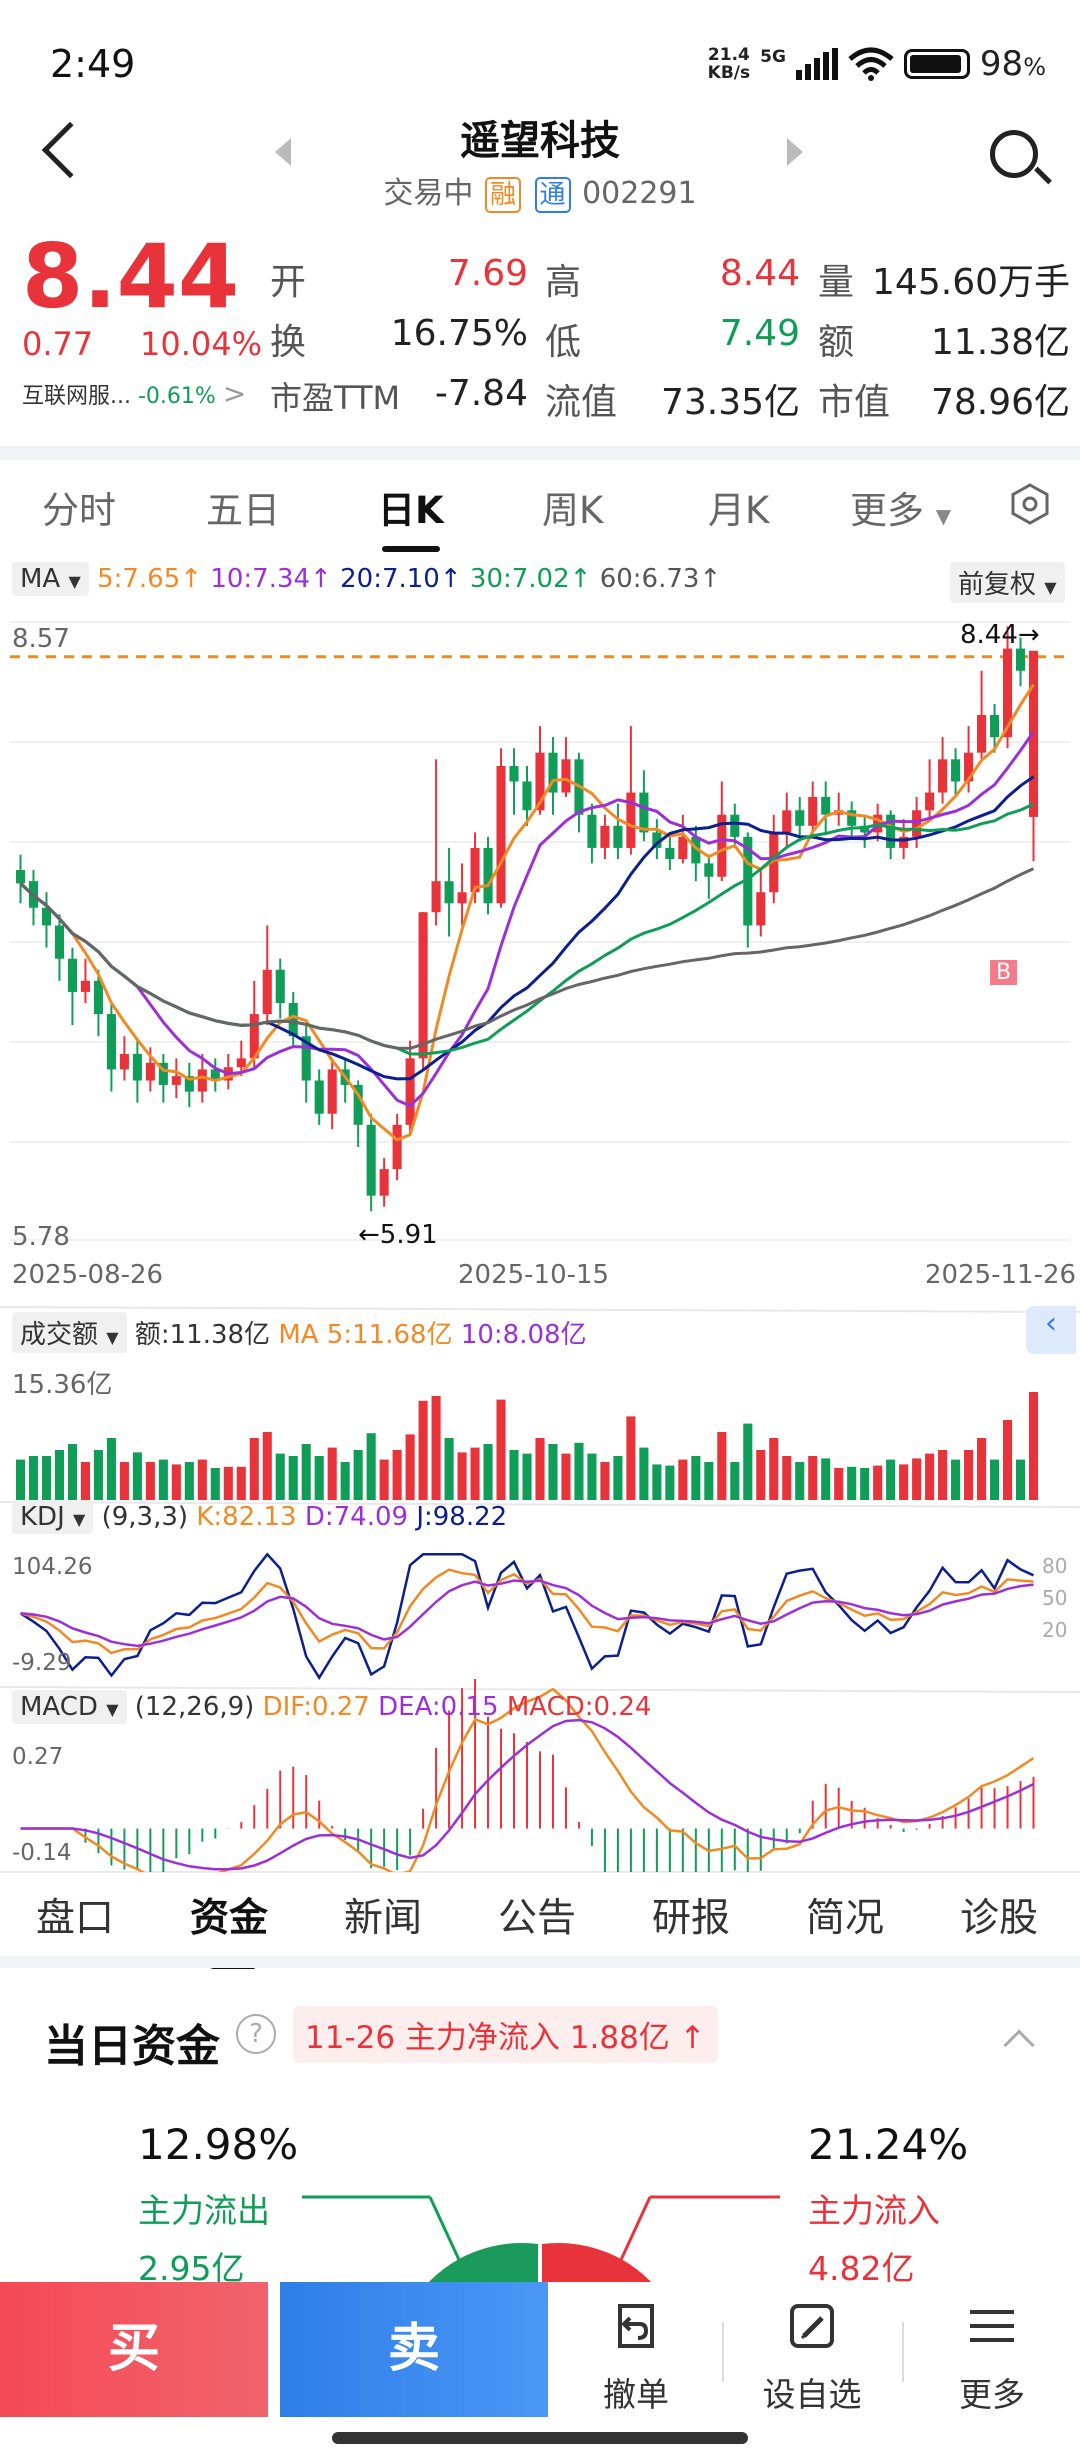 The width and height of the screenshot is (1080, 2460). What do you see at coordinates (229, 1928) in the screenshot?
I see `tab-funds: 资金` at bounding box center [229, 1928].